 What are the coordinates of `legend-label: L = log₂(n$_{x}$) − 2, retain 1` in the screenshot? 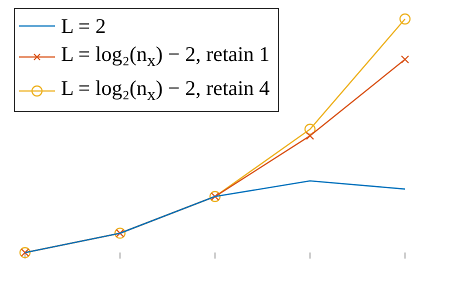 It's located at (165, 56).